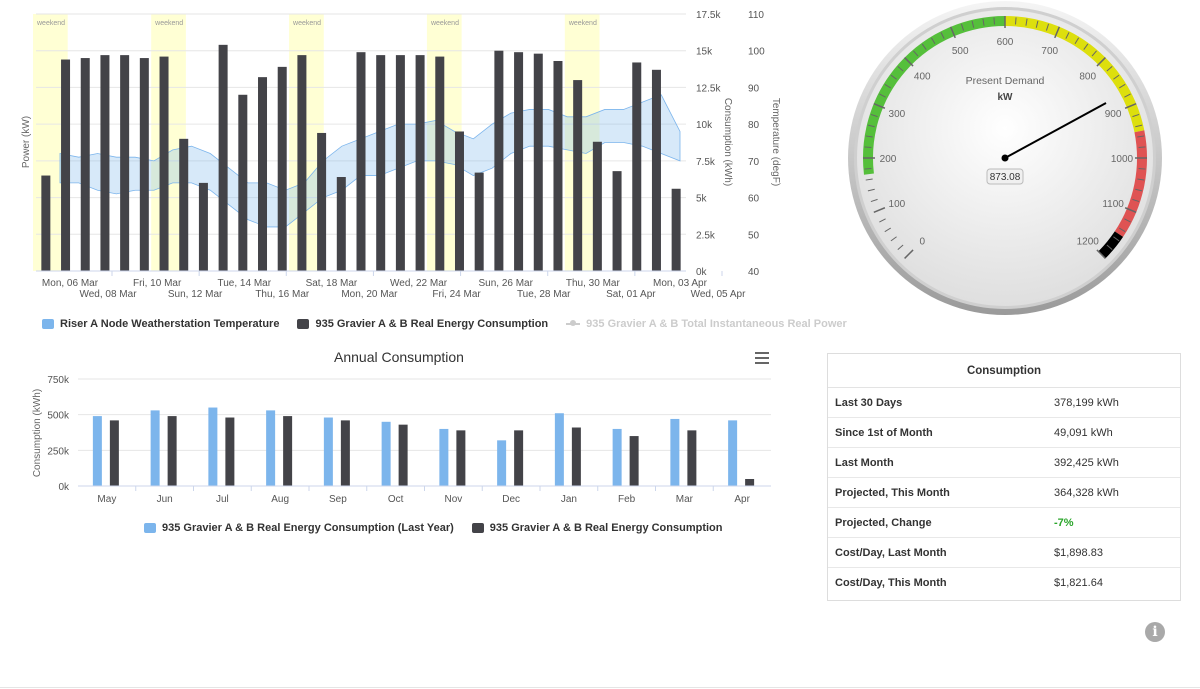 The width and height of the screenshot is (1200, 689). I want to click on gauge-tick-label: 900, so click(1113, 114).